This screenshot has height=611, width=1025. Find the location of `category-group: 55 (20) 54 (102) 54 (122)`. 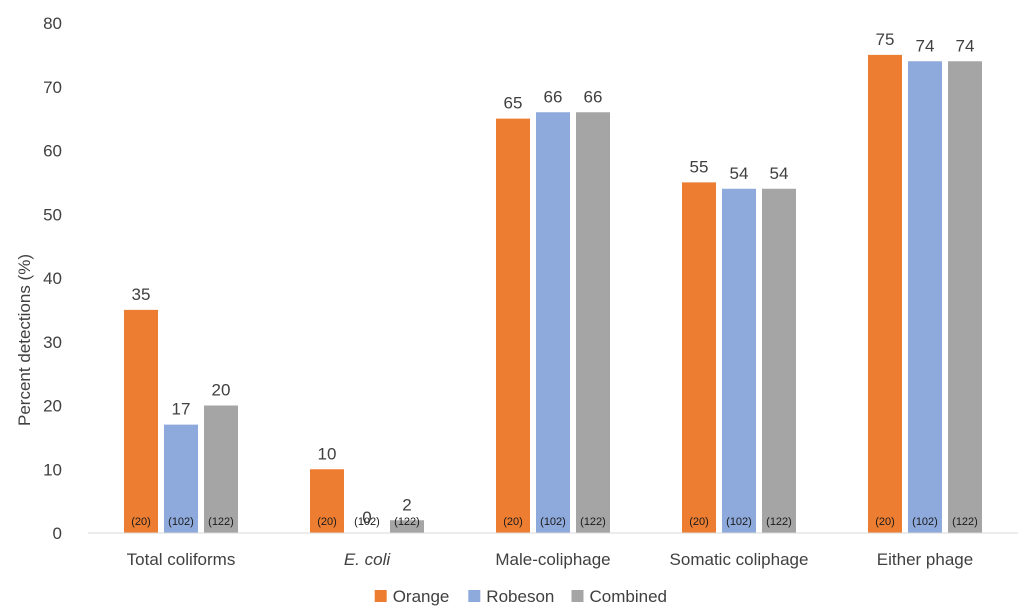

category-group: 55 (20) 54 (102) 54 (122) is located at coordinates (739, 345).